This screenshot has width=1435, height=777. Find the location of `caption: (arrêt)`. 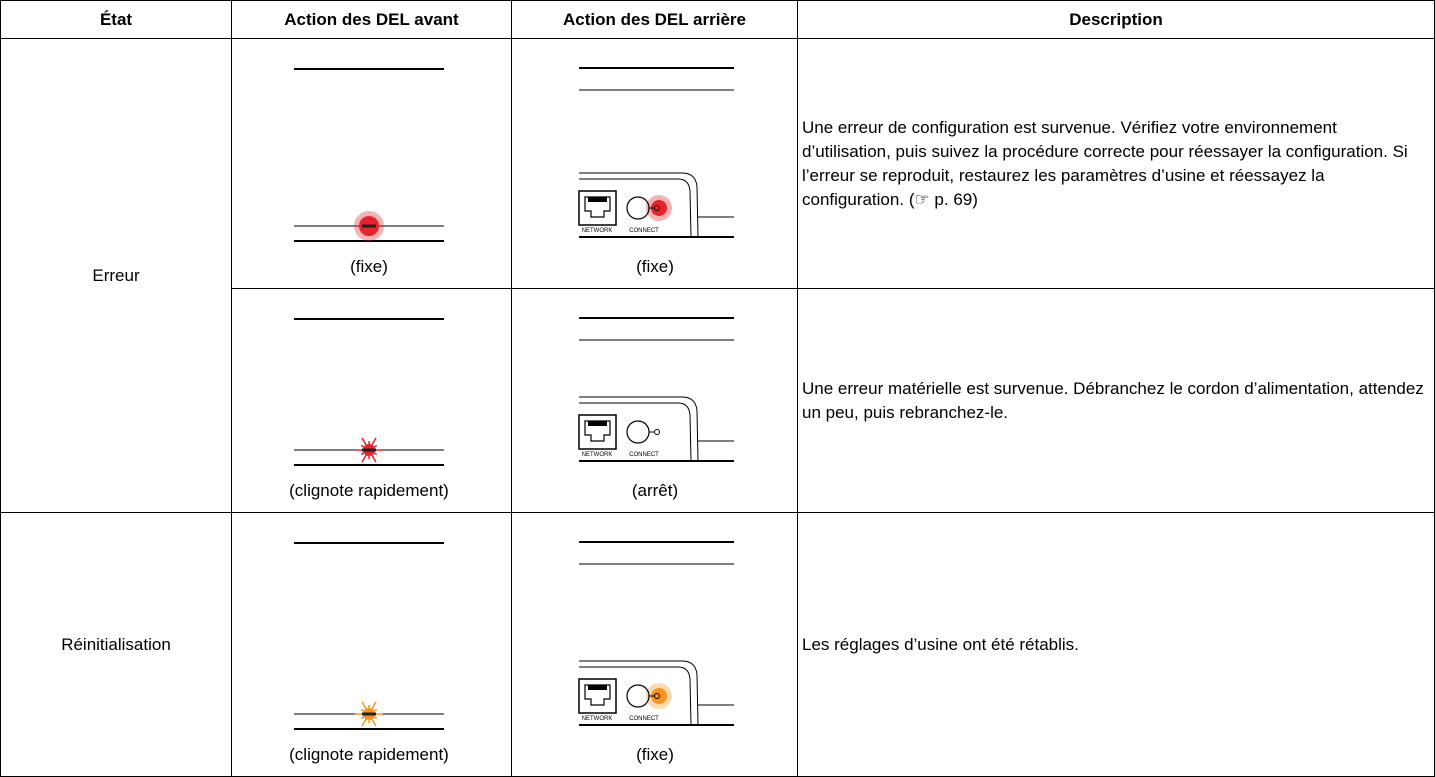

caption: (arrêt) is located at coordinates (655, 490).